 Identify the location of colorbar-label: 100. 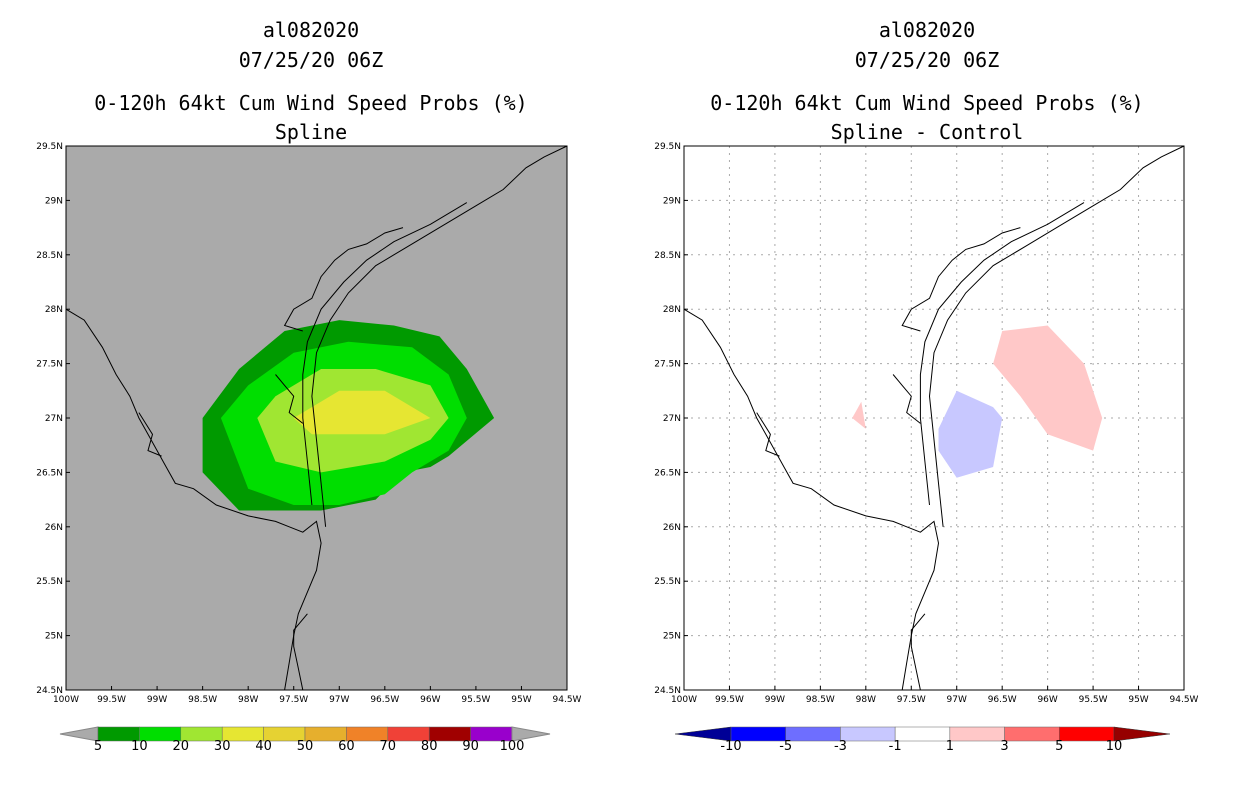
(512, 746).